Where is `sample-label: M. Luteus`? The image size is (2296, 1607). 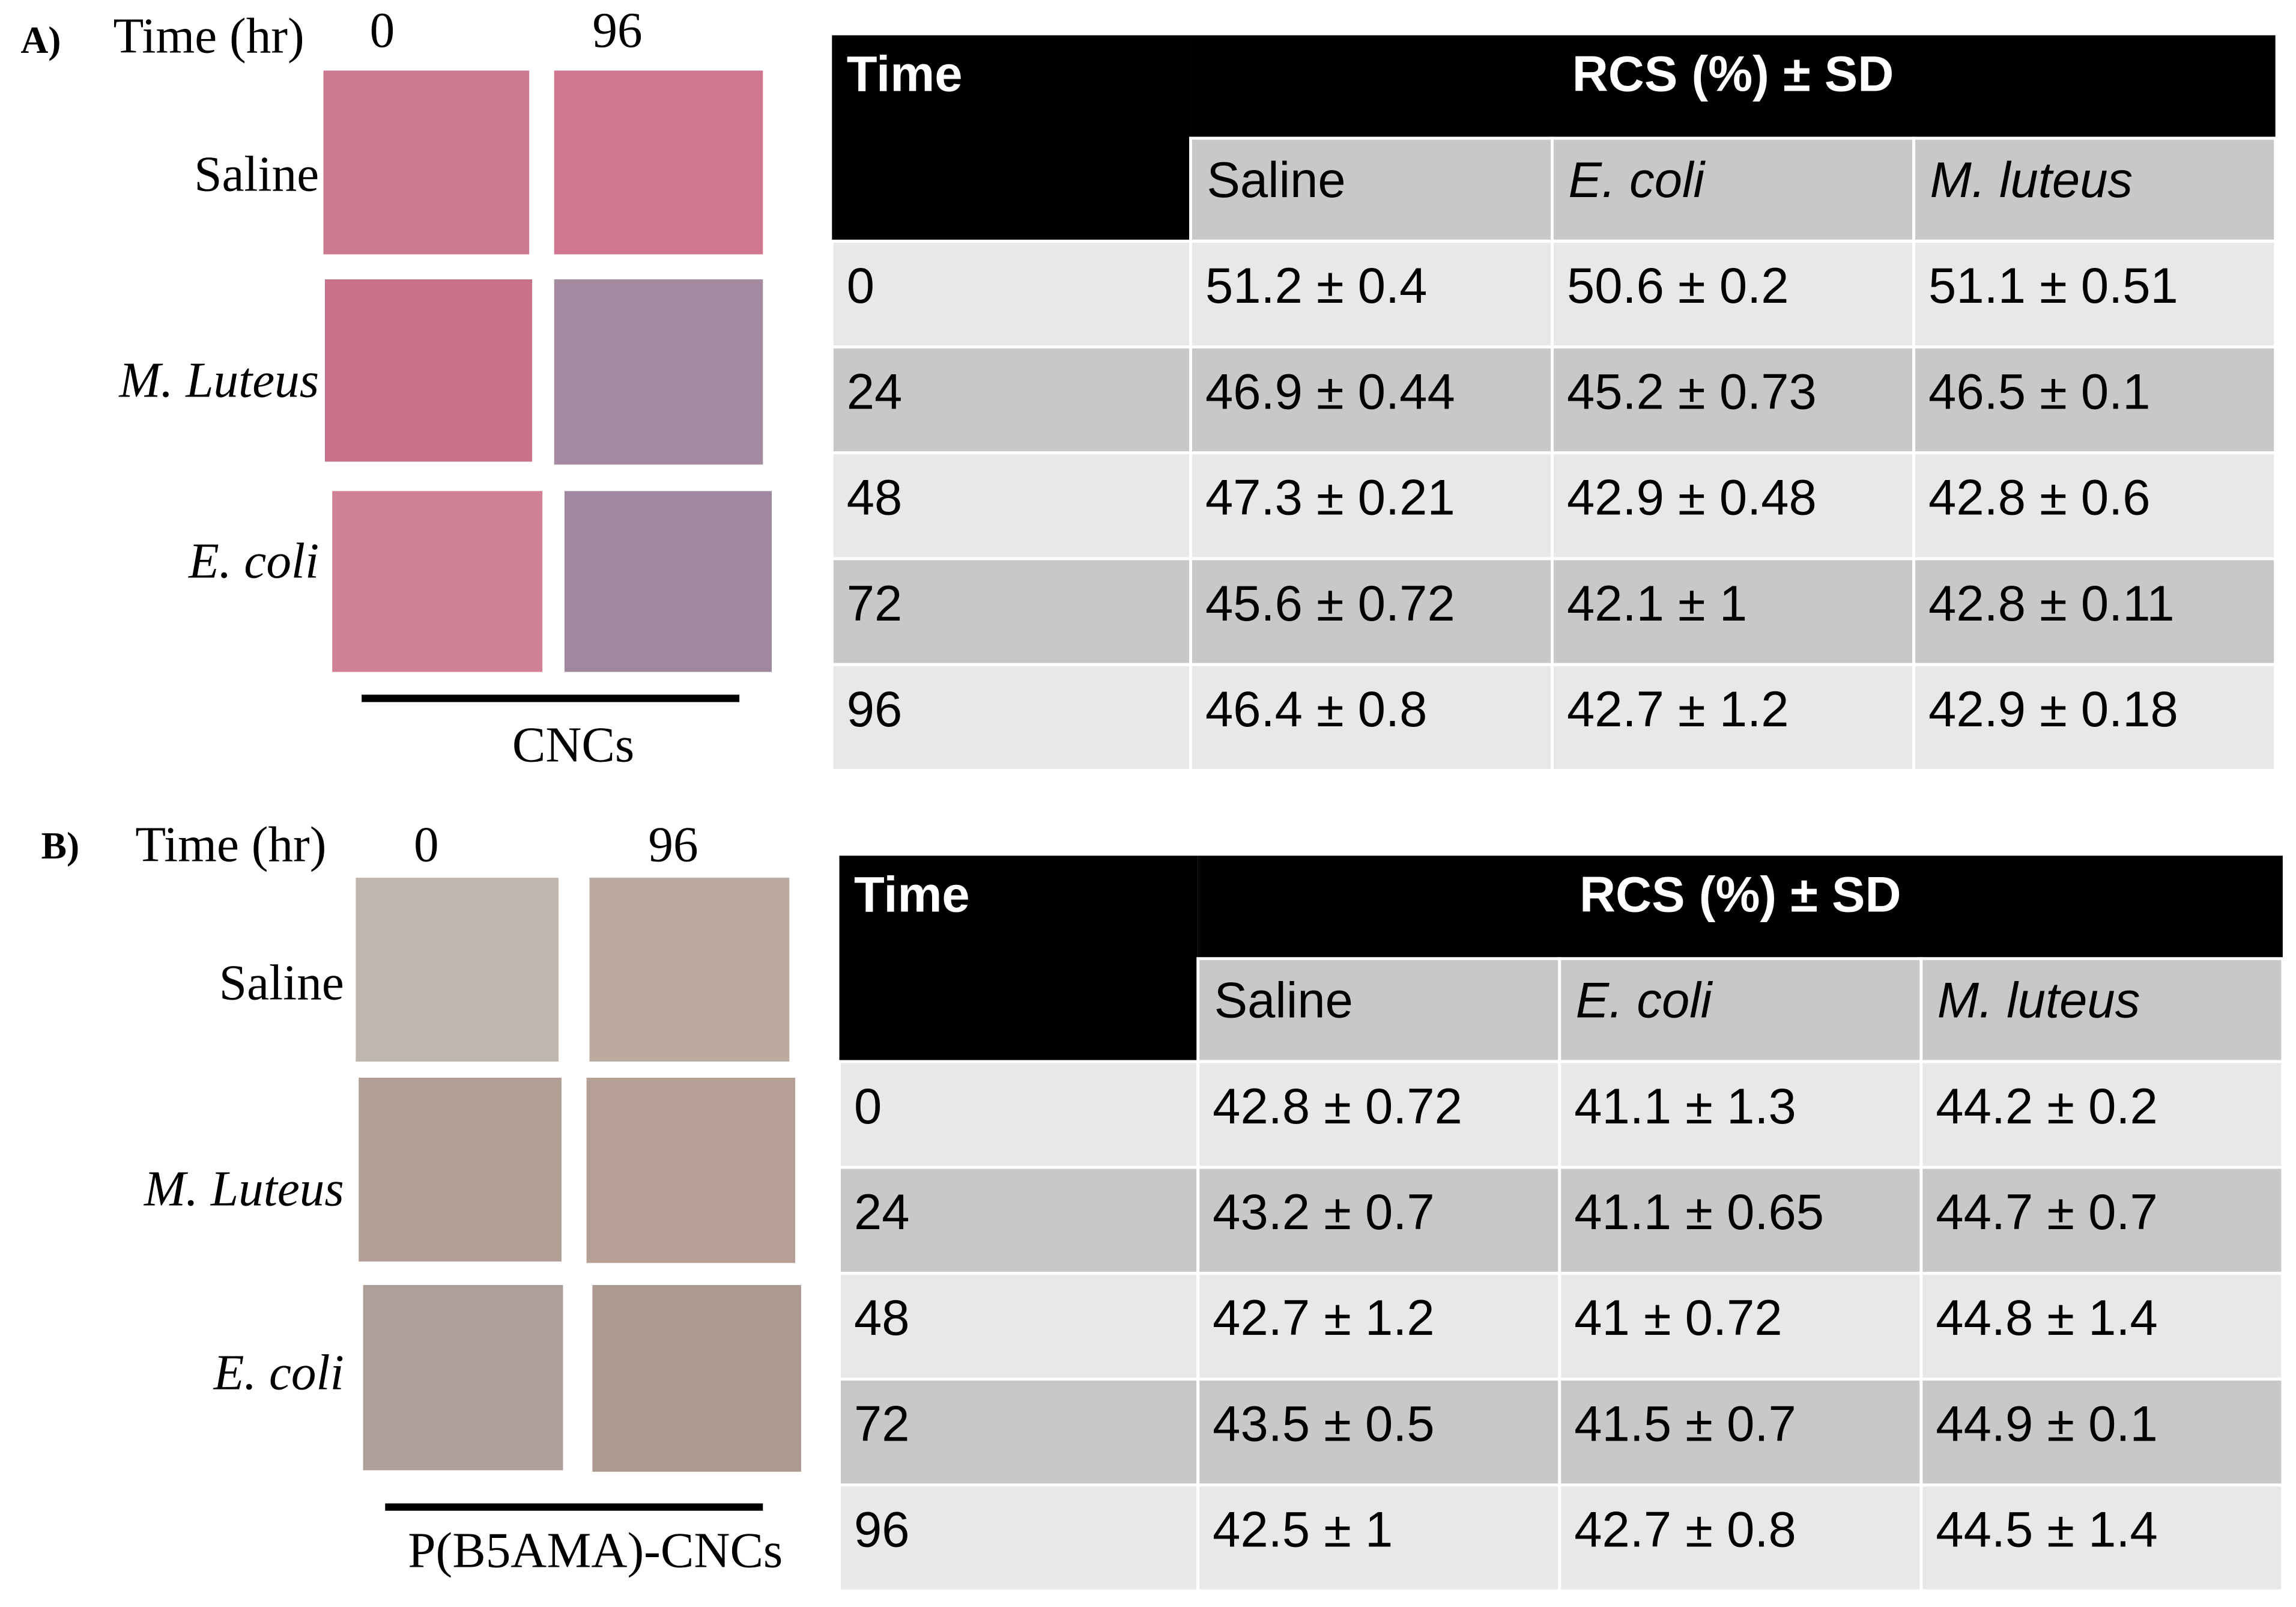
sample-label: M. Luteus is located at coordinates (219, 379).